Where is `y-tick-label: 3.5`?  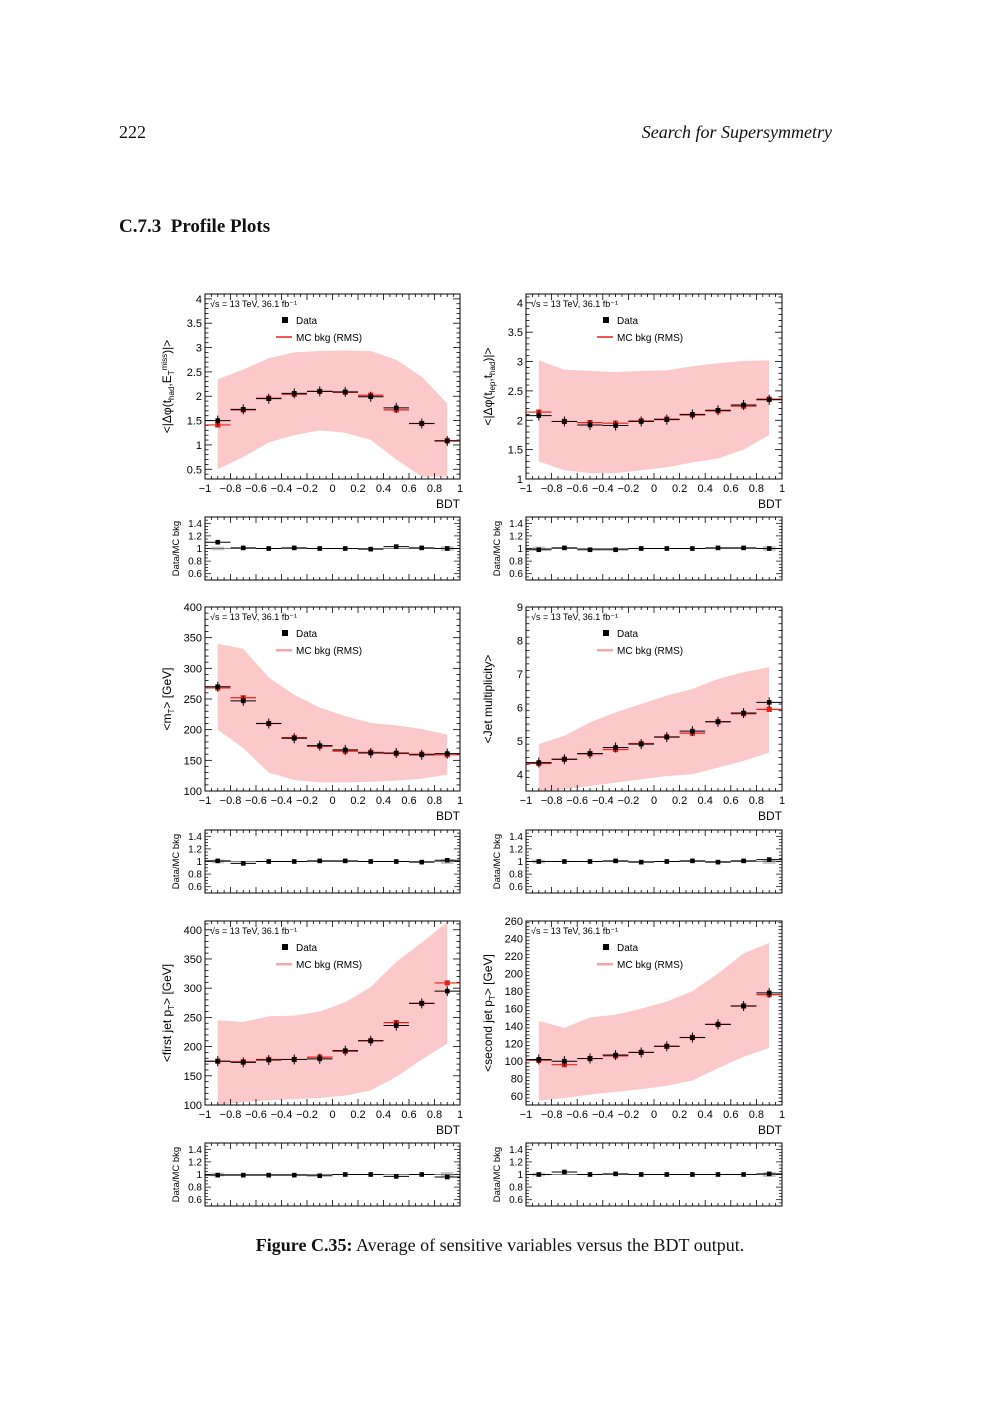
y-tick-label: 3.5 is located at coordinates (194, 324).